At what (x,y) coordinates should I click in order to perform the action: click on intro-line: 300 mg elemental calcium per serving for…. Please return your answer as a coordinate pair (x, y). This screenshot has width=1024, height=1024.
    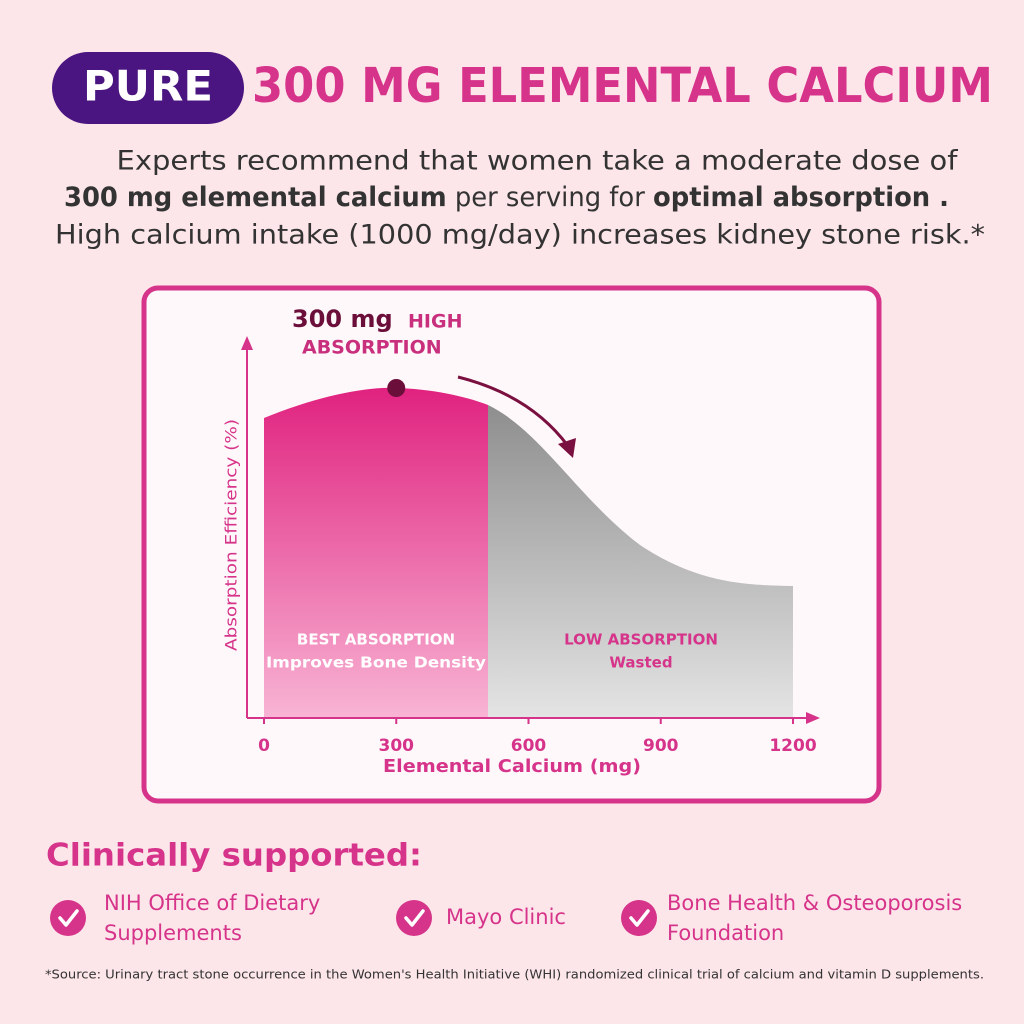
    Looking at the image, I should click on (506, 197).